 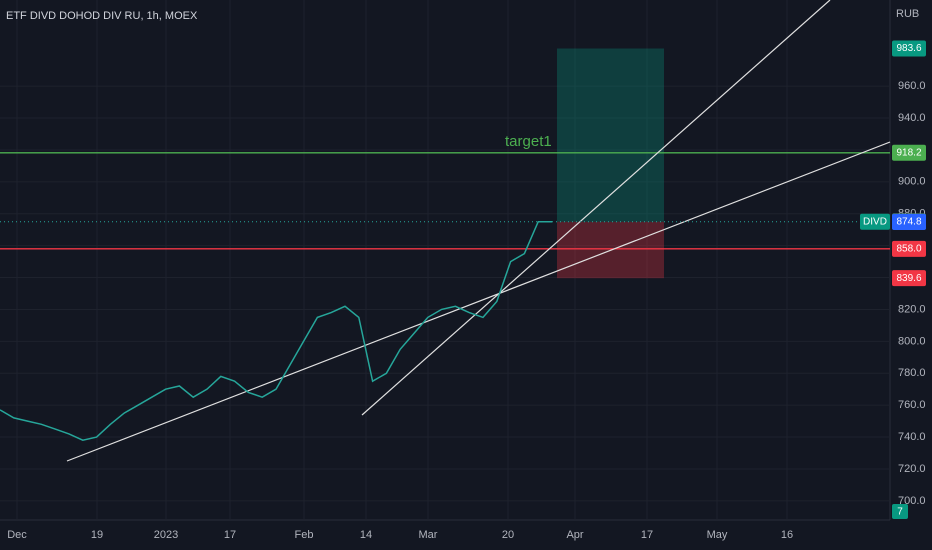 I want to click on price-badge-label: 874.8, so click(x=908, y=222).